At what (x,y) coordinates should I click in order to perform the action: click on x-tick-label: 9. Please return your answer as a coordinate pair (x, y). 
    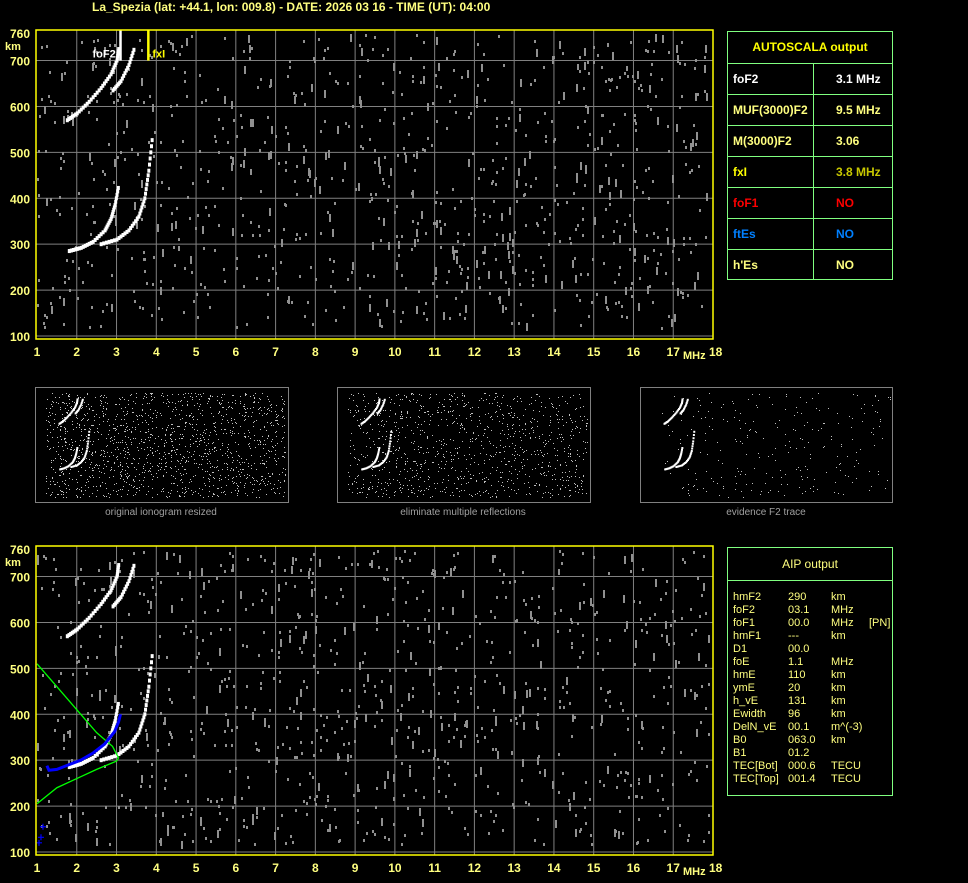
    Looking at the image, I should click on (355, 352).